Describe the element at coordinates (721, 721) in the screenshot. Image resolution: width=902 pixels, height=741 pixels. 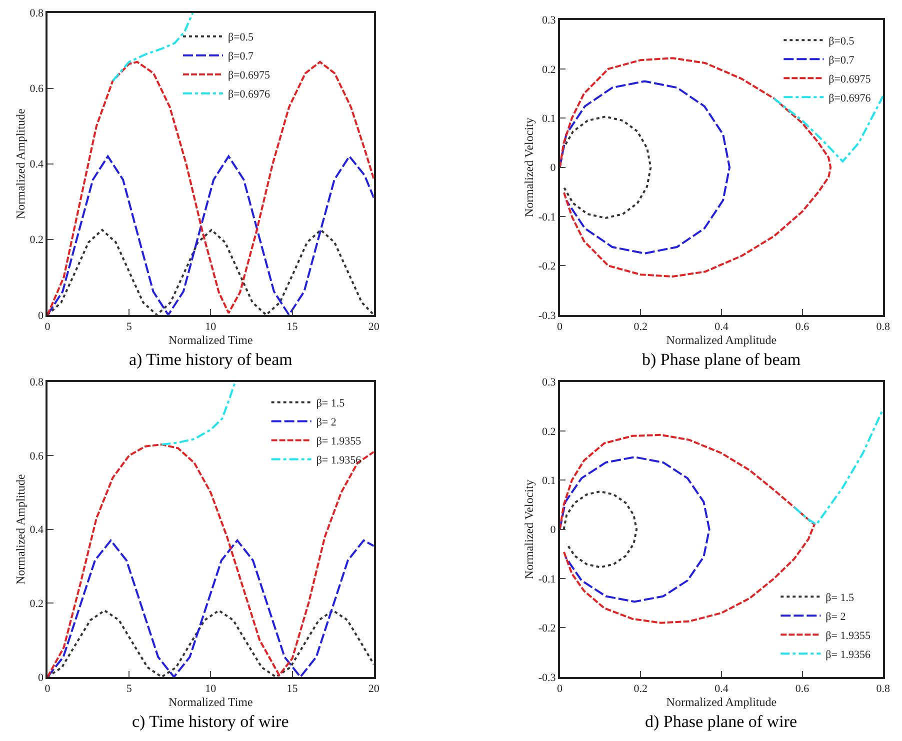
I see `text: d) Phase plane of wire` at that location.